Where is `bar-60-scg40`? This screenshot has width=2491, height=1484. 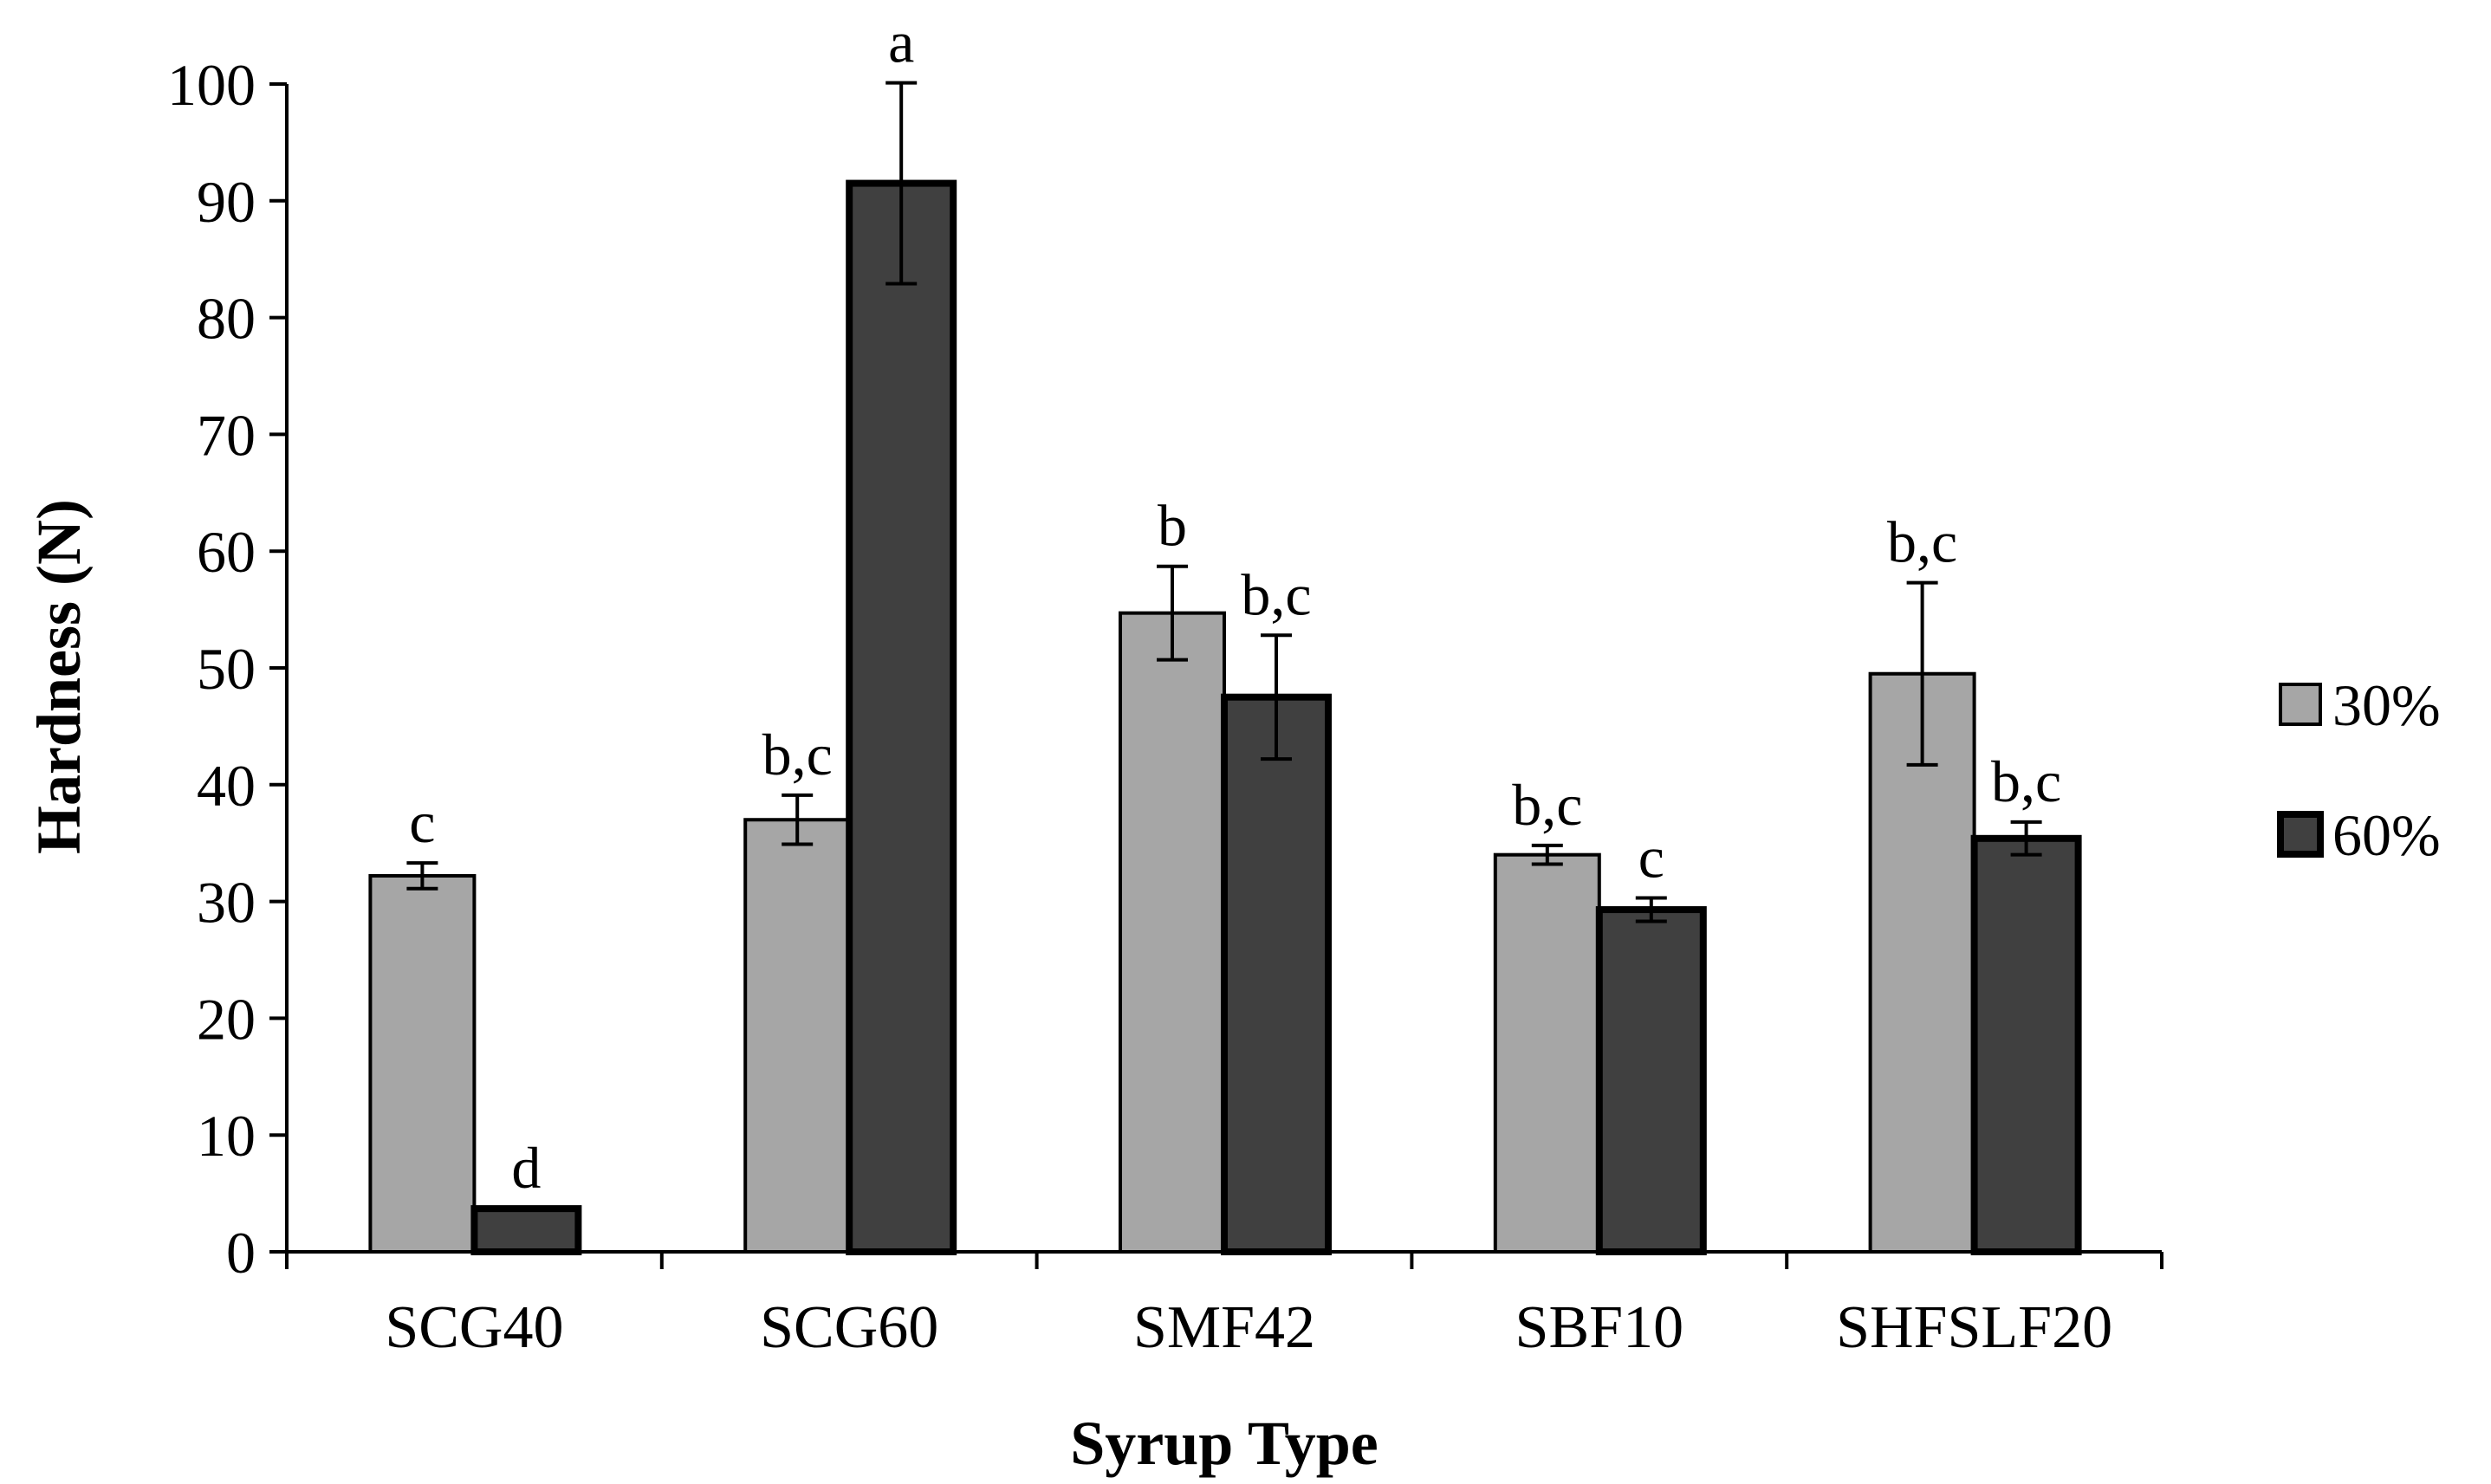 bar-60-scg40 is located at coordinates (526, 1230).